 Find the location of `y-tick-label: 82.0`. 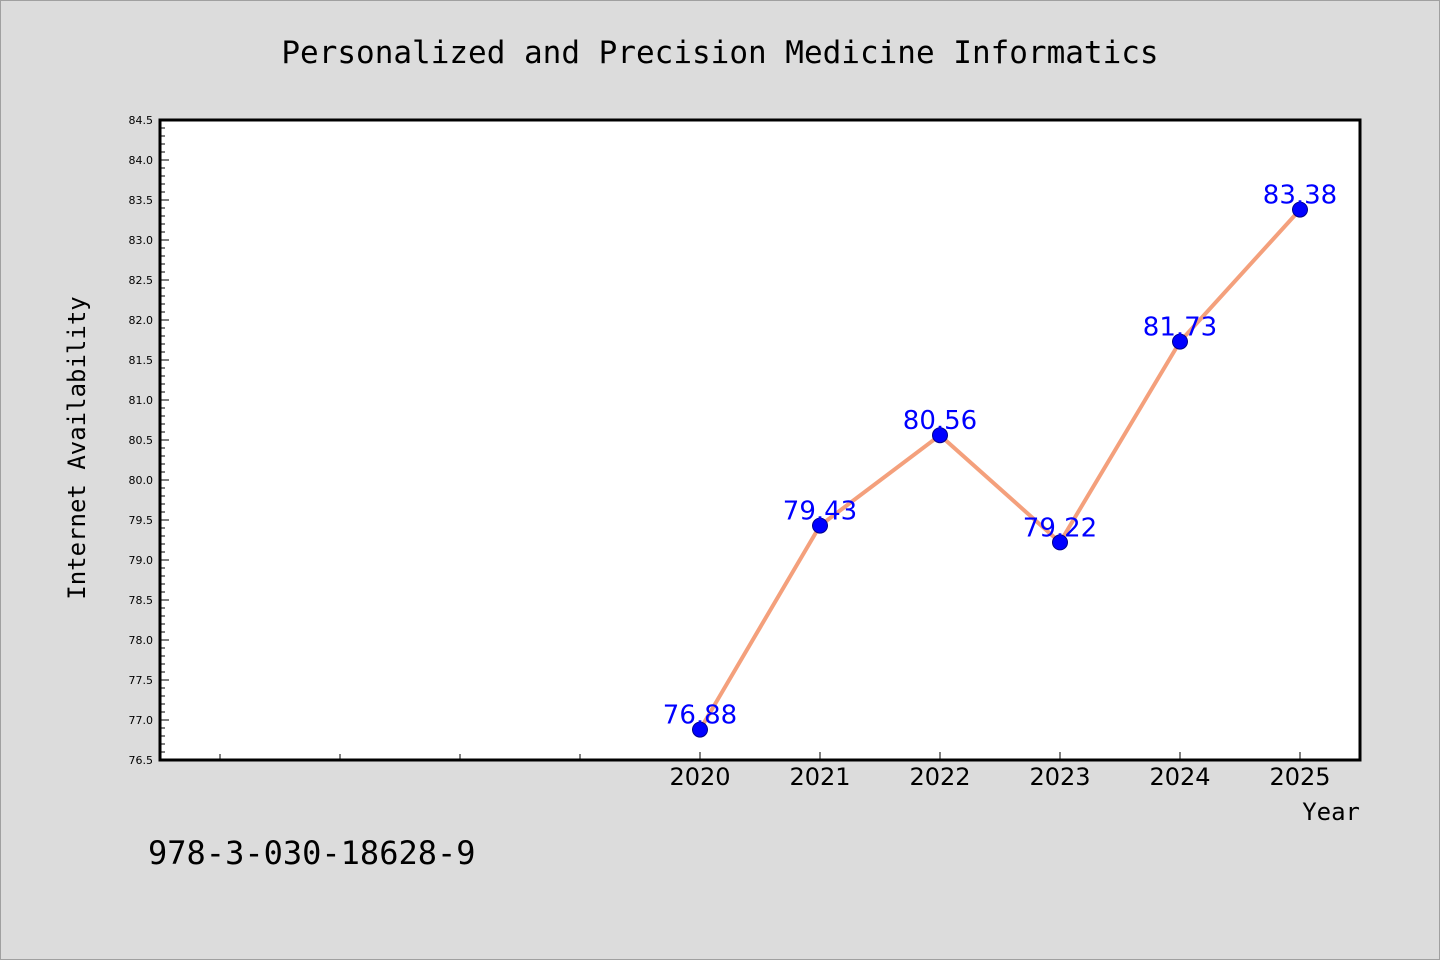

y-tick-label: 82.0 is located at coordinates (141, 320).